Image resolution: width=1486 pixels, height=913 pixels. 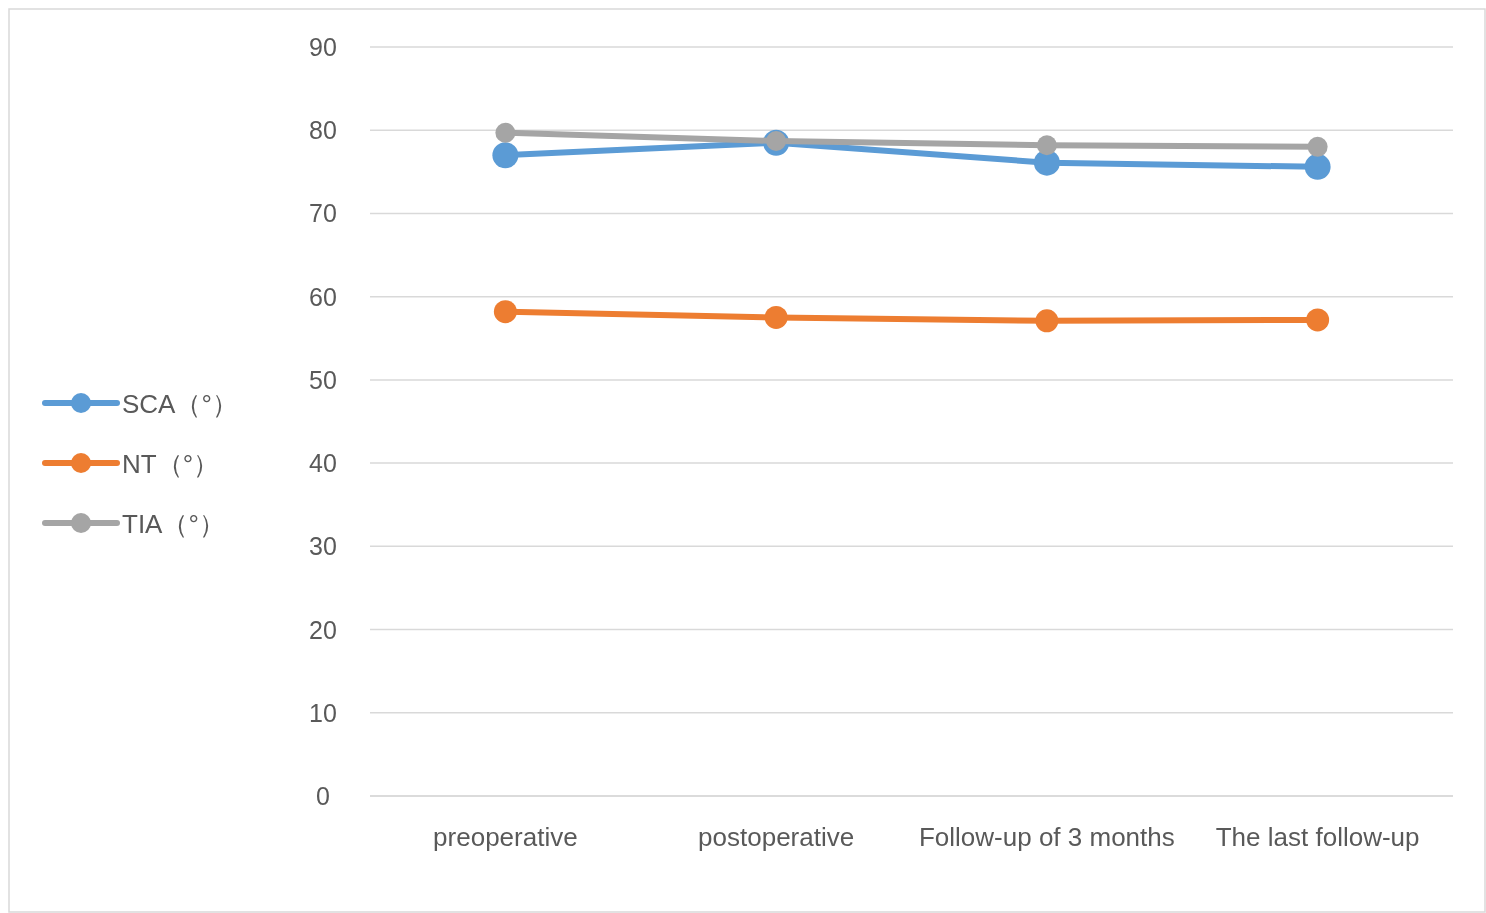 What do you see at coordinates (323, 546) in the screenshot?
I see `y-tick-label: 30` at bounding box center [323, 546].